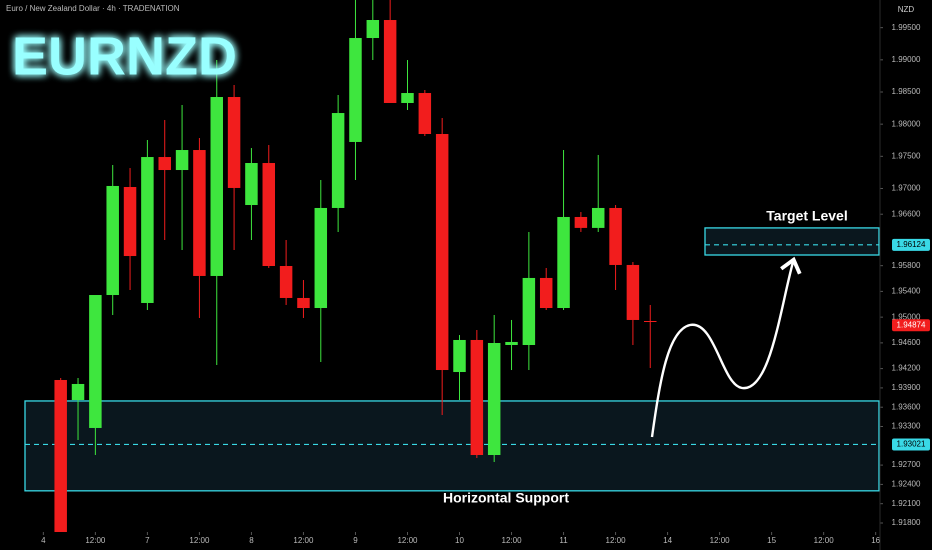 The height and width of the screenshot is (550, 932). What do you see at coordinates (667, 540) in the screenshot?
I see `x-tick-label: 14` at bounding box center [667, 540].